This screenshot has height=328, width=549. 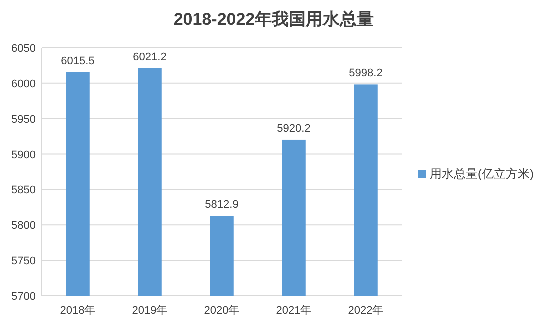 What do you see at coordinates (24, 155) in the screenshot?
I see `y-tick-label: 5900` at bounding box center [24, 155].